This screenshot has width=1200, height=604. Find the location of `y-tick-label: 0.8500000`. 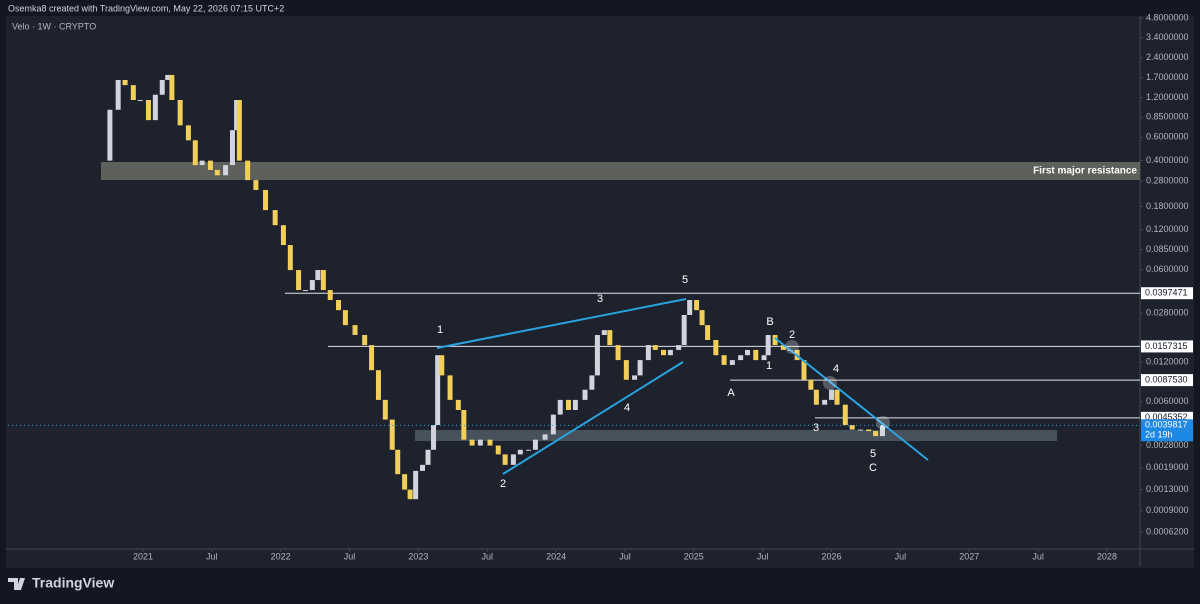

y-tick-label: 0.8500000 is located at coordinates (1167, 117).